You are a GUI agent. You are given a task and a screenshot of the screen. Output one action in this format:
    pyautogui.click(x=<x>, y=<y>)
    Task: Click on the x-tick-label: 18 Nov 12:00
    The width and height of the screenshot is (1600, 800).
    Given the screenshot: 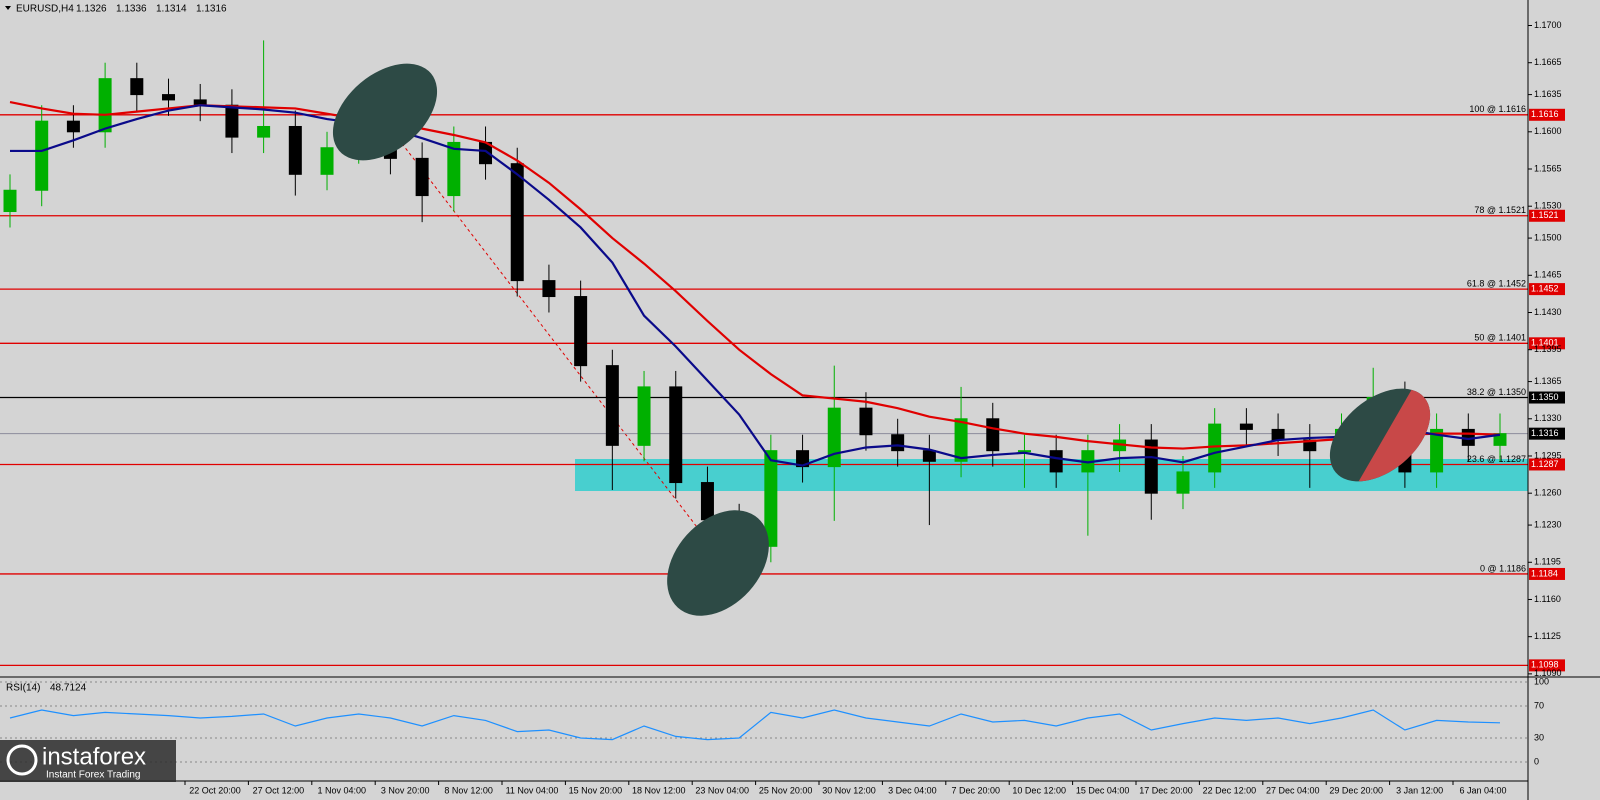 What is the action you would take?
    pyautogui.click(x=659, y=790)
    